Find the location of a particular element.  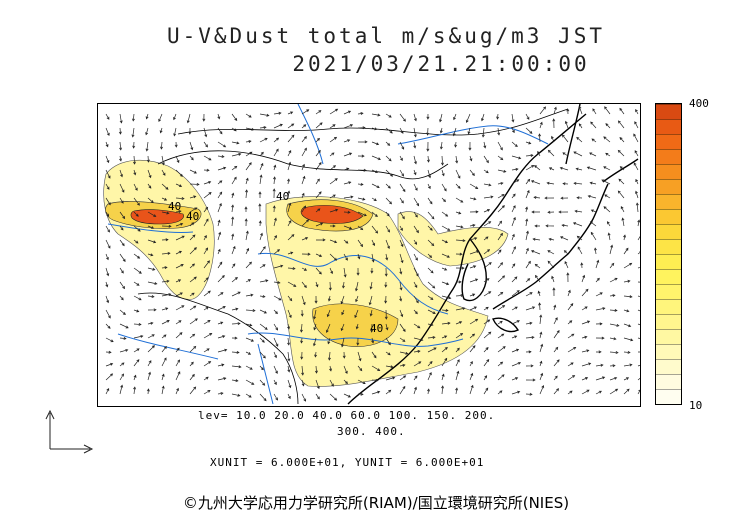

reference-vector-icon is located at coordinates (69, 431).